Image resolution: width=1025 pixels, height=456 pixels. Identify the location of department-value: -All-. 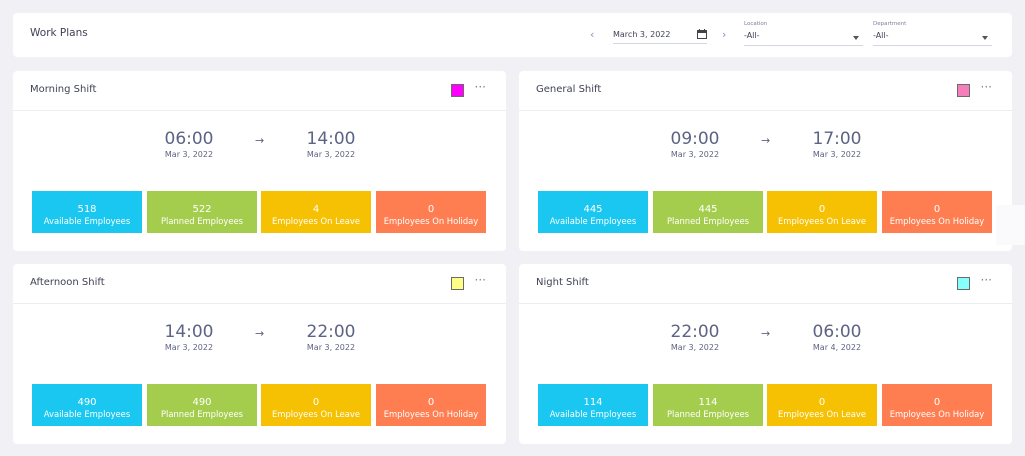
(881, 35).